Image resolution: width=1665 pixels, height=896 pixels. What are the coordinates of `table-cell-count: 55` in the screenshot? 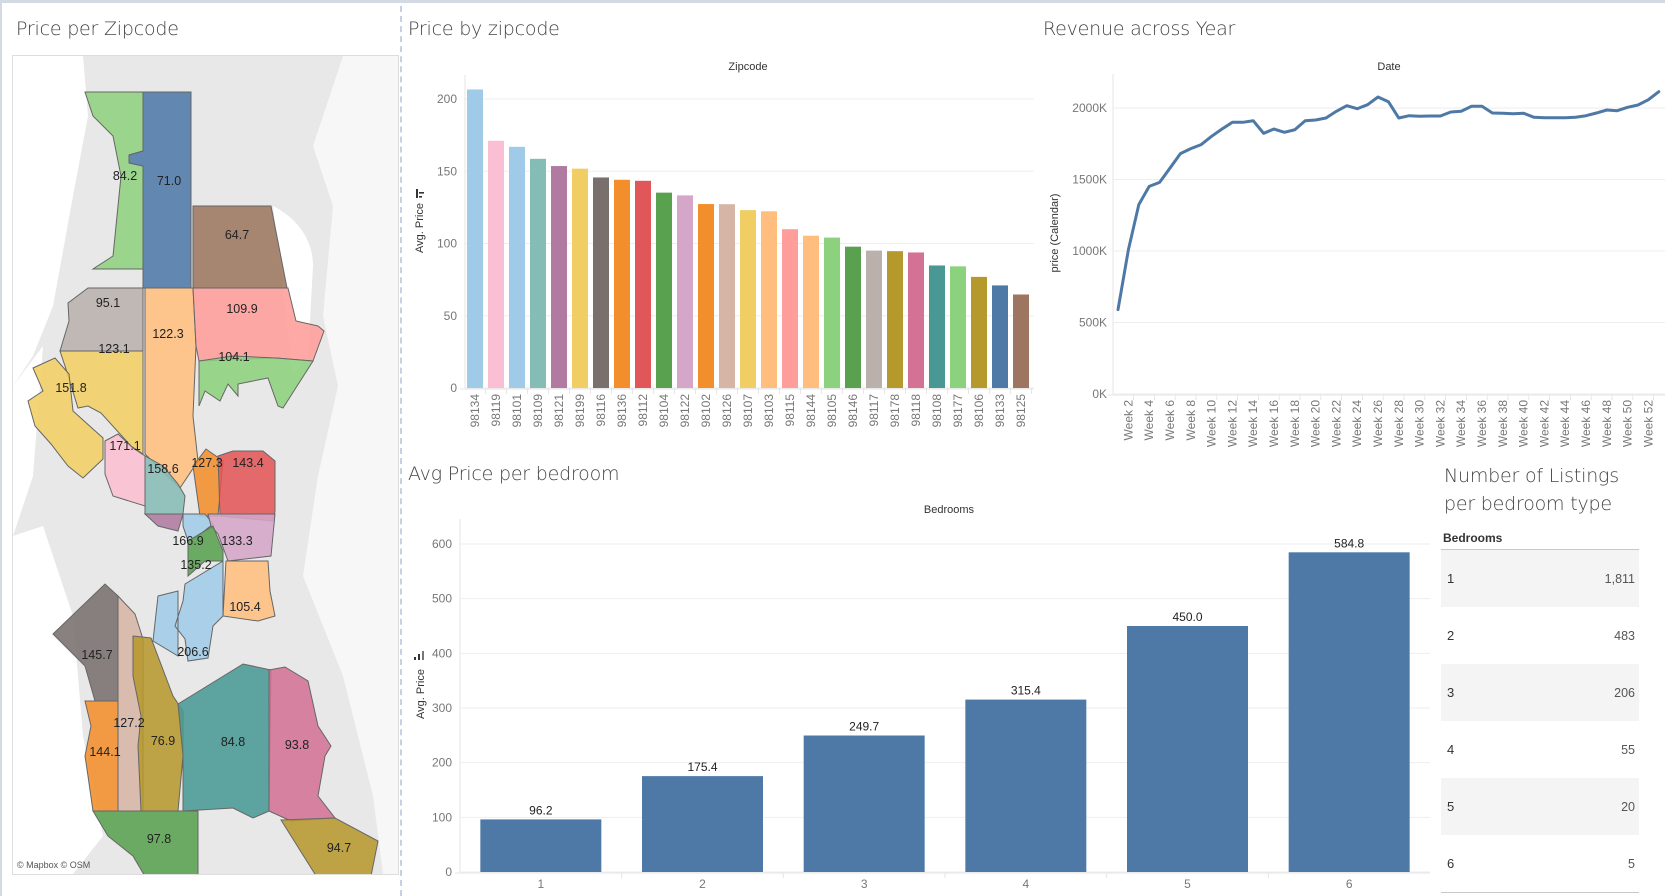 It's located at (1628, 749).